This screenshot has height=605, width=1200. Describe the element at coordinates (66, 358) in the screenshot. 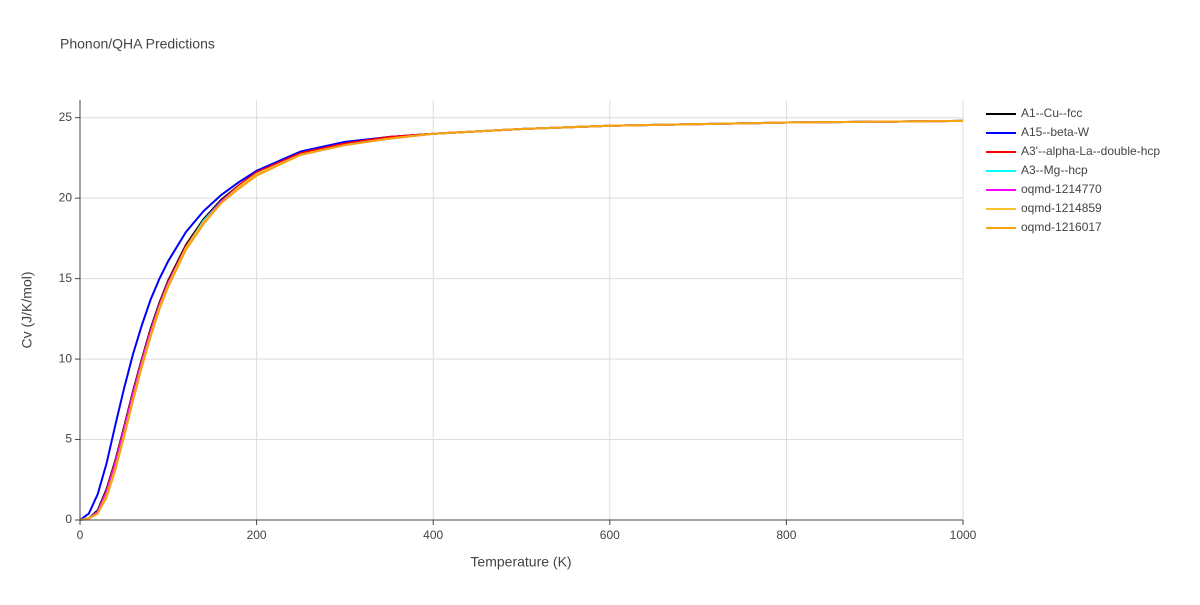

I see `y-tick-label: 10` at that location.